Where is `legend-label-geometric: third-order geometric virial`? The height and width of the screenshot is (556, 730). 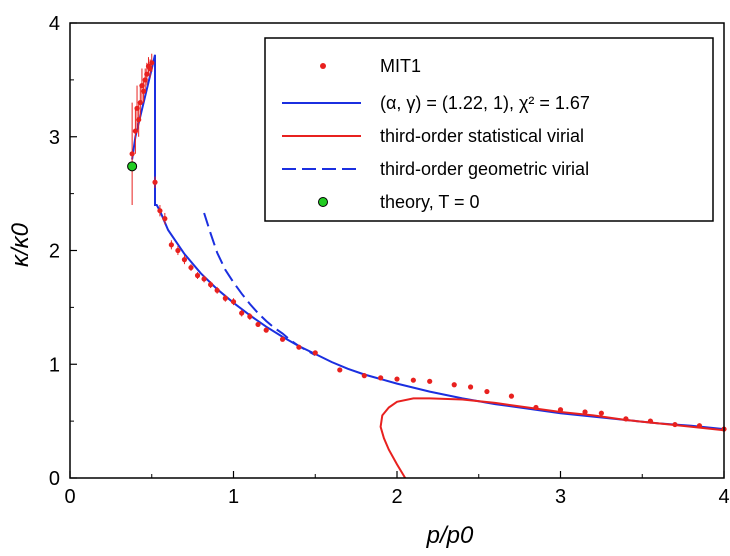 legend-label-geometric: third-order geometric virial is located at coordinates (484, 169).